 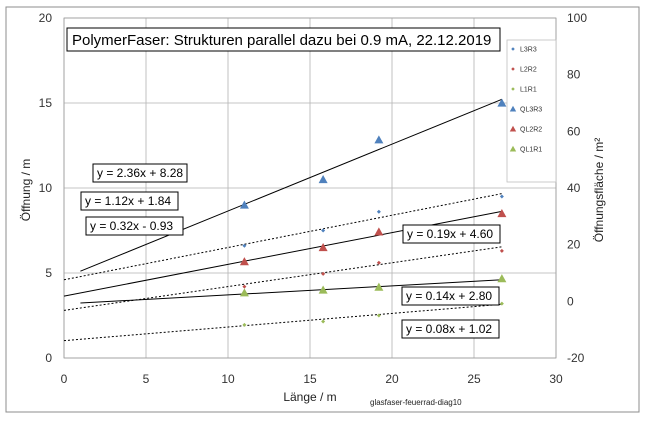 I want to click on legend: L3R3 L2R2 L1R1 QL3R3 QL2R2 QL1R1, so click(x=531, y=111).